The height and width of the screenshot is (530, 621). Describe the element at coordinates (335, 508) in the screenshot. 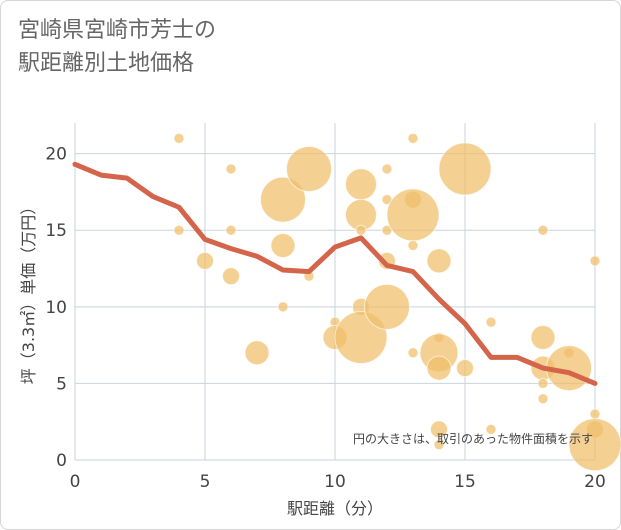

I see `x-axis-label: 駅距離（分）` at that location.